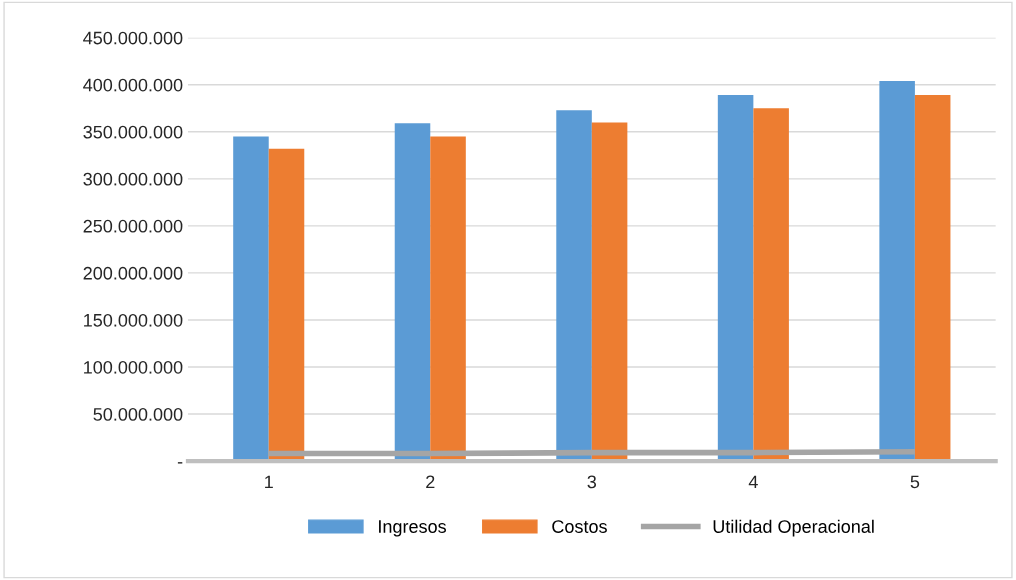  I want to click on y-tick-label: 400.000.000, so click(133, 85).